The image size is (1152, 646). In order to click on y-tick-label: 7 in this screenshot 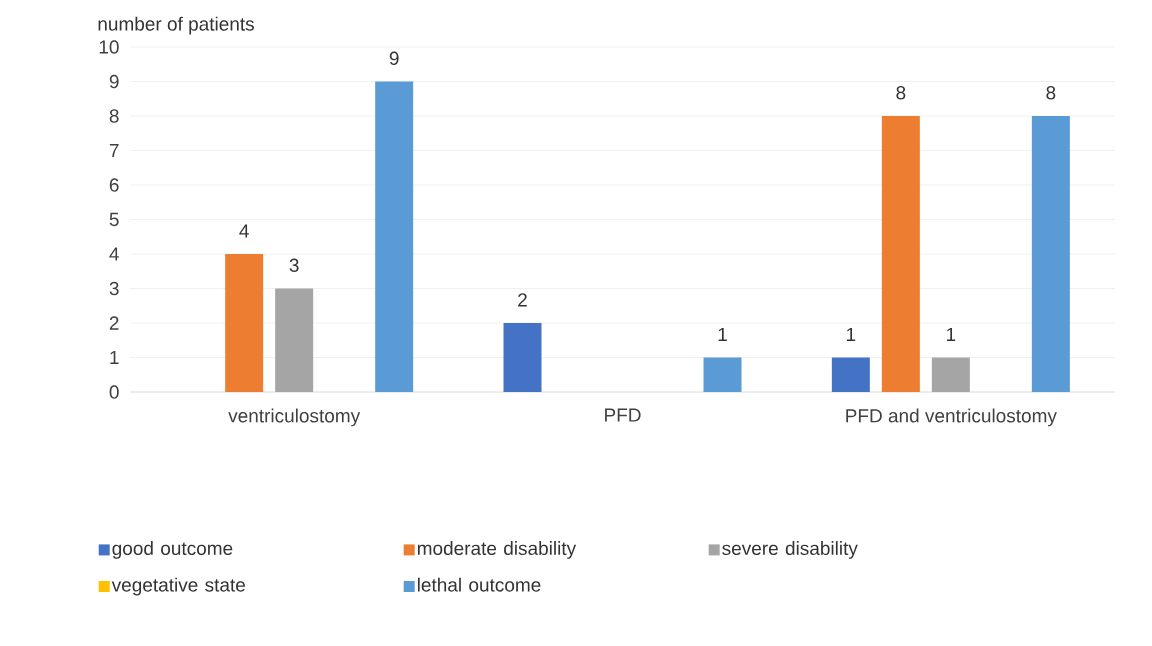, I will do `click(114, 150)`.